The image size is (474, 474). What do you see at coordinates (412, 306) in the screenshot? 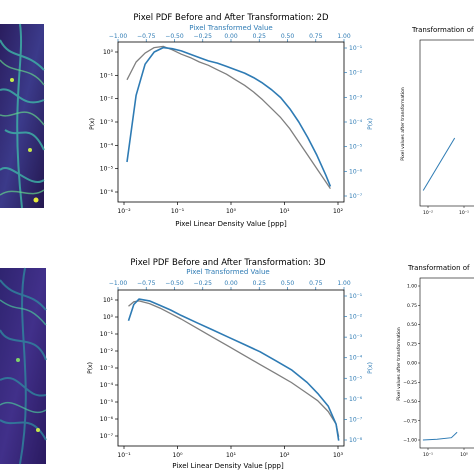
I see `side-y-tick-label: 0.75` at bounding box center [412, 306].